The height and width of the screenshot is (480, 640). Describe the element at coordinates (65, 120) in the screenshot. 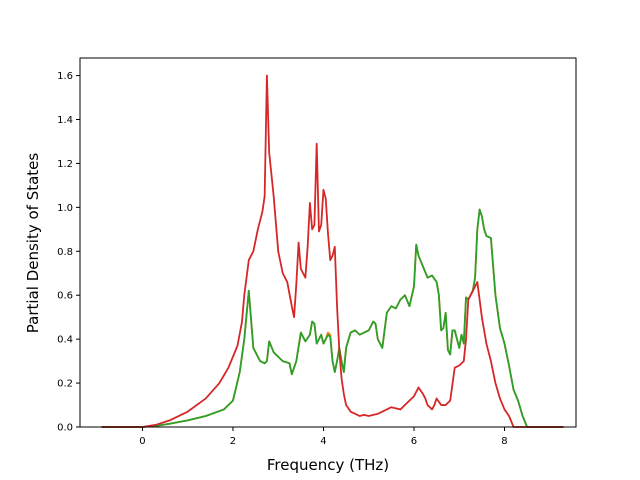

I see `y-tick-label: 1.4` at that location.